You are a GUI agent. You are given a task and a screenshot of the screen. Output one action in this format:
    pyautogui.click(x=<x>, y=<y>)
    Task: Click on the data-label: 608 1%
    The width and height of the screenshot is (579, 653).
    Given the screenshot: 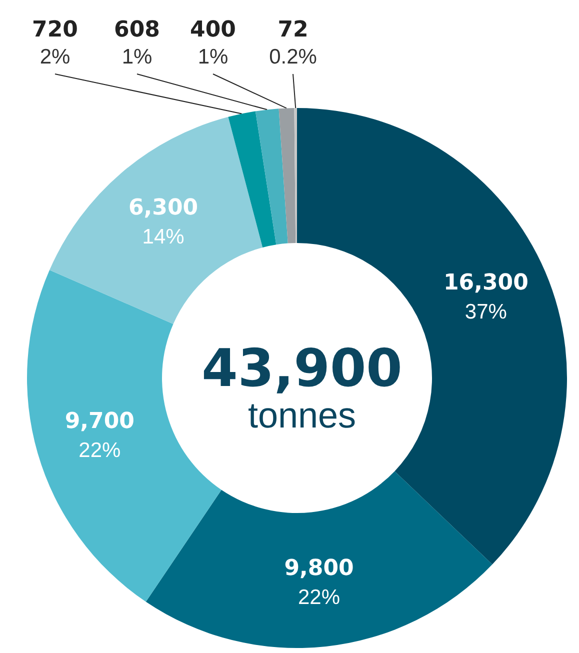 What is the action you would take?
    pyautogui.click(x=137, y=43)
    